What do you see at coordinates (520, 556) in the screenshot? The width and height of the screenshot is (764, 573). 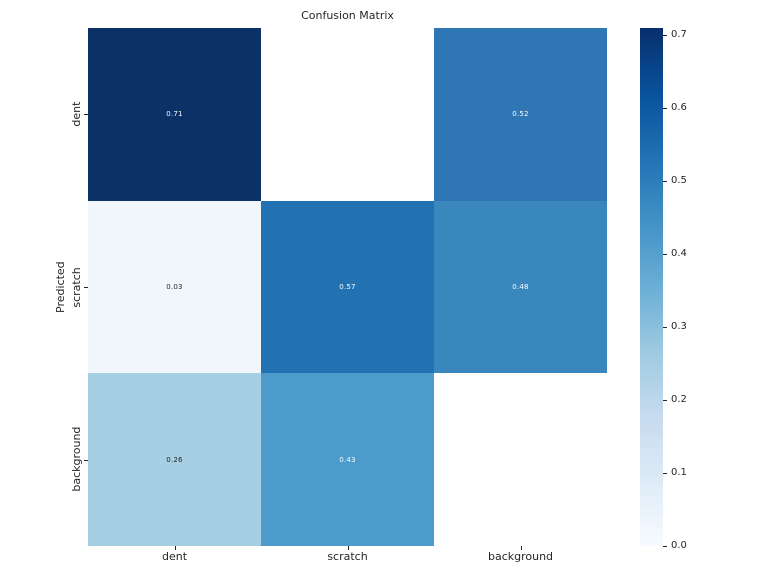 I see `x-tick-label: background` at bounding box center [520, 556].